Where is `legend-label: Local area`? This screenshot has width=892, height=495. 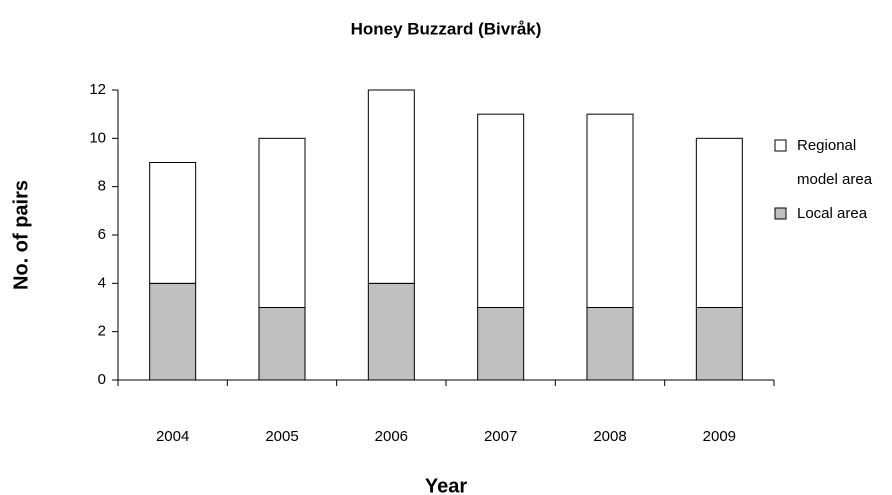 legend-label: Local area is located at coordinates (832, 213).